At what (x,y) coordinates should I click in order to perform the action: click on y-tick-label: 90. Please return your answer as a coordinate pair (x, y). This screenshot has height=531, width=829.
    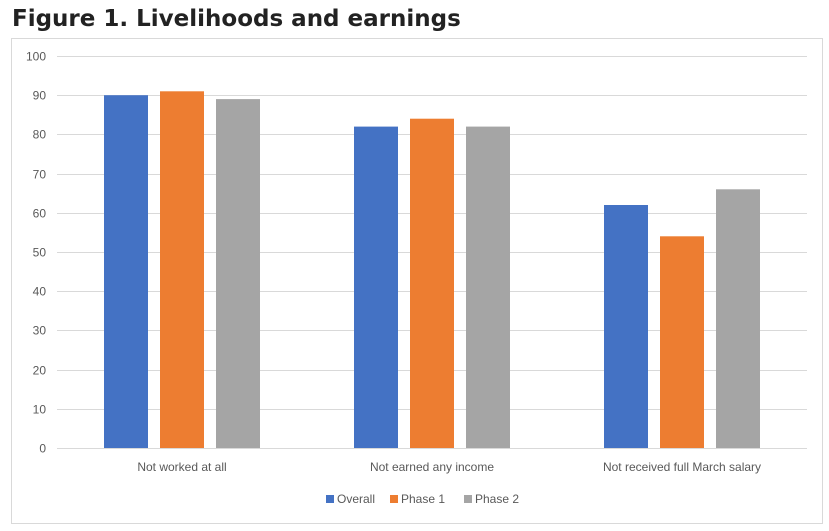
    Looking at the image, I should click on (40, 96).